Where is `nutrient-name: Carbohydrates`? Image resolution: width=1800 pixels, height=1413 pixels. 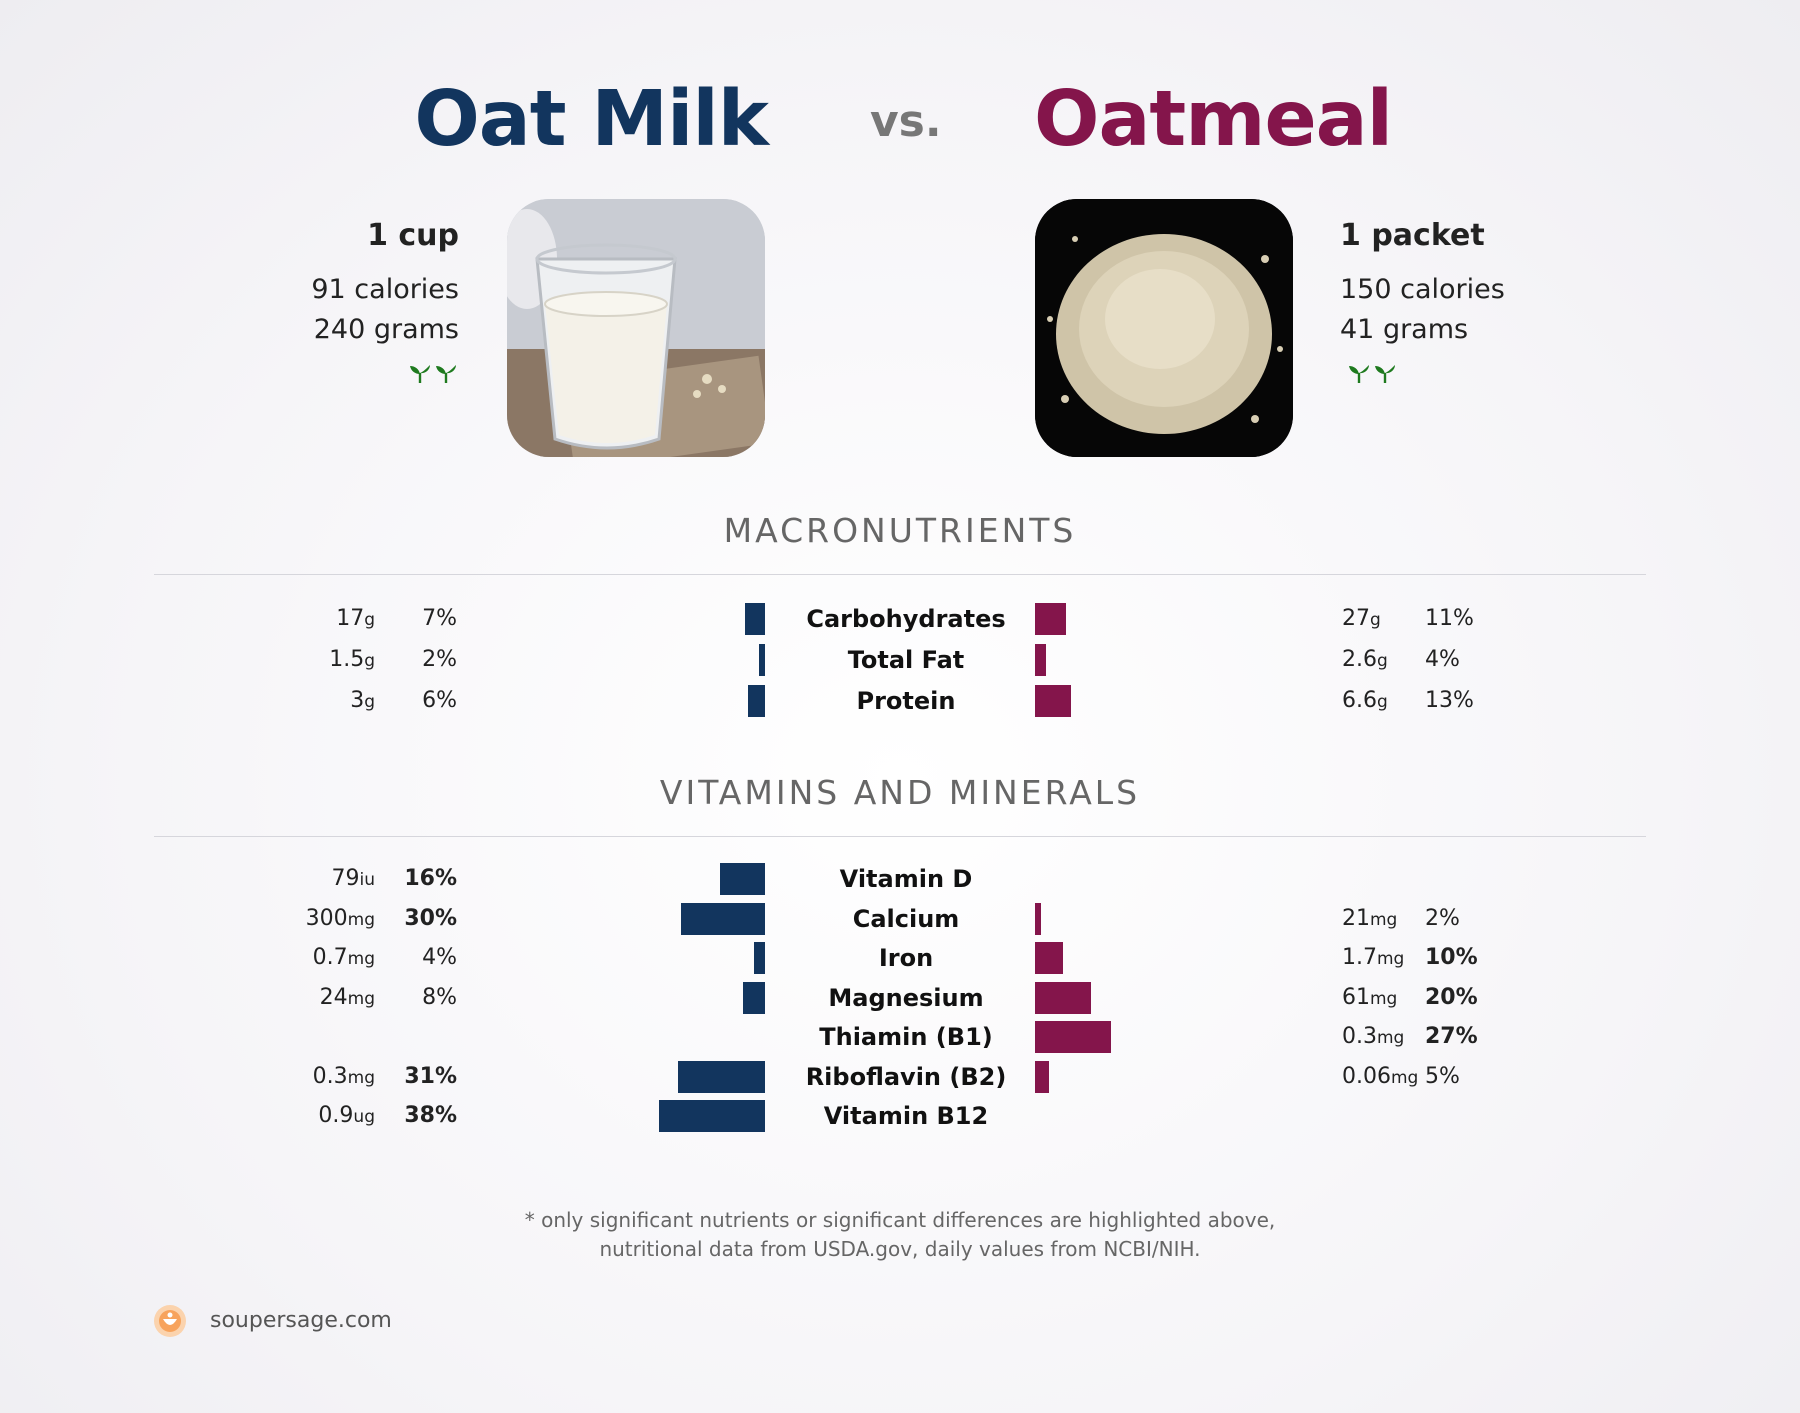
nutrient-name: Carbohydrates is located at coordinates (906, 619).